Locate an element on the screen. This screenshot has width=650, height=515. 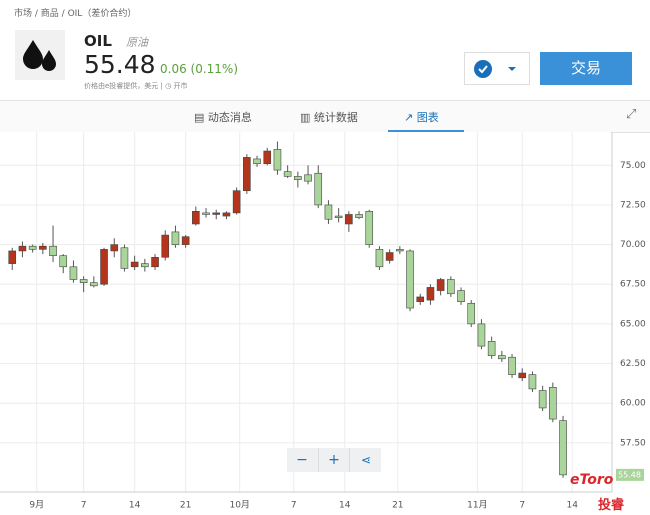
symbol: OIL is located at coordinates (98, 41).